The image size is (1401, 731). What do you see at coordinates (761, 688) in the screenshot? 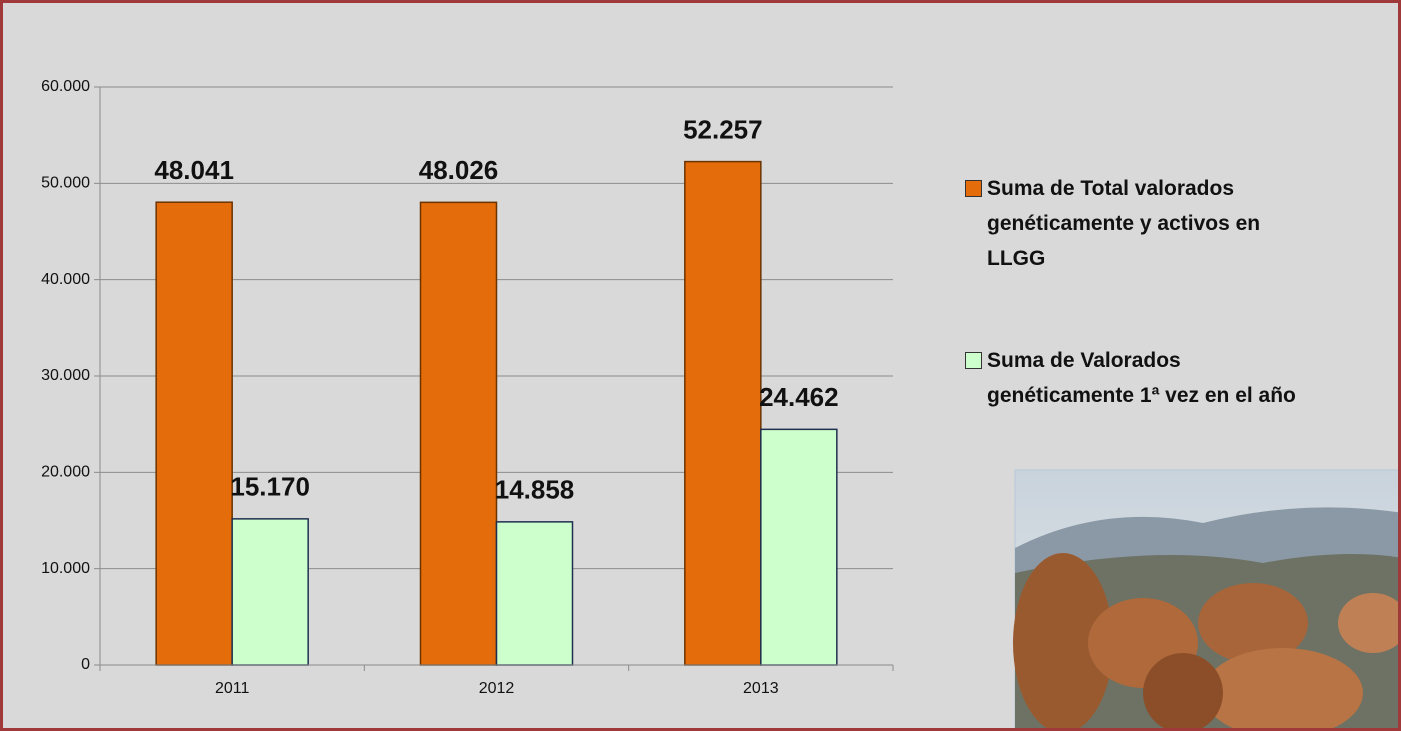
I see `x-tick-label: 2013` at bounding box center [761, 688].